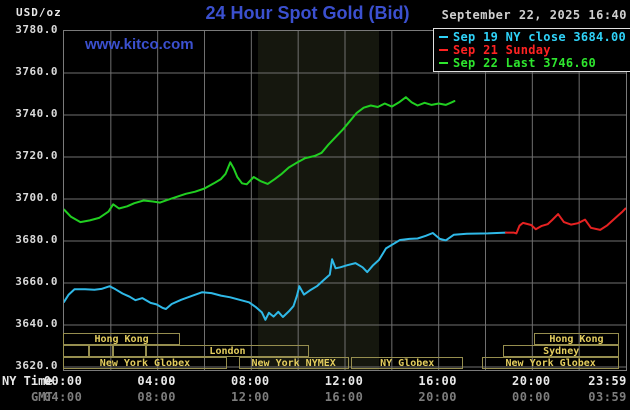 The width and height of the screenshot is (630, 410). What do you see at coordinates (36, 29) in the screenshot?
I see `y-tick-label: 3780.0` at bounding box center [36, 29].